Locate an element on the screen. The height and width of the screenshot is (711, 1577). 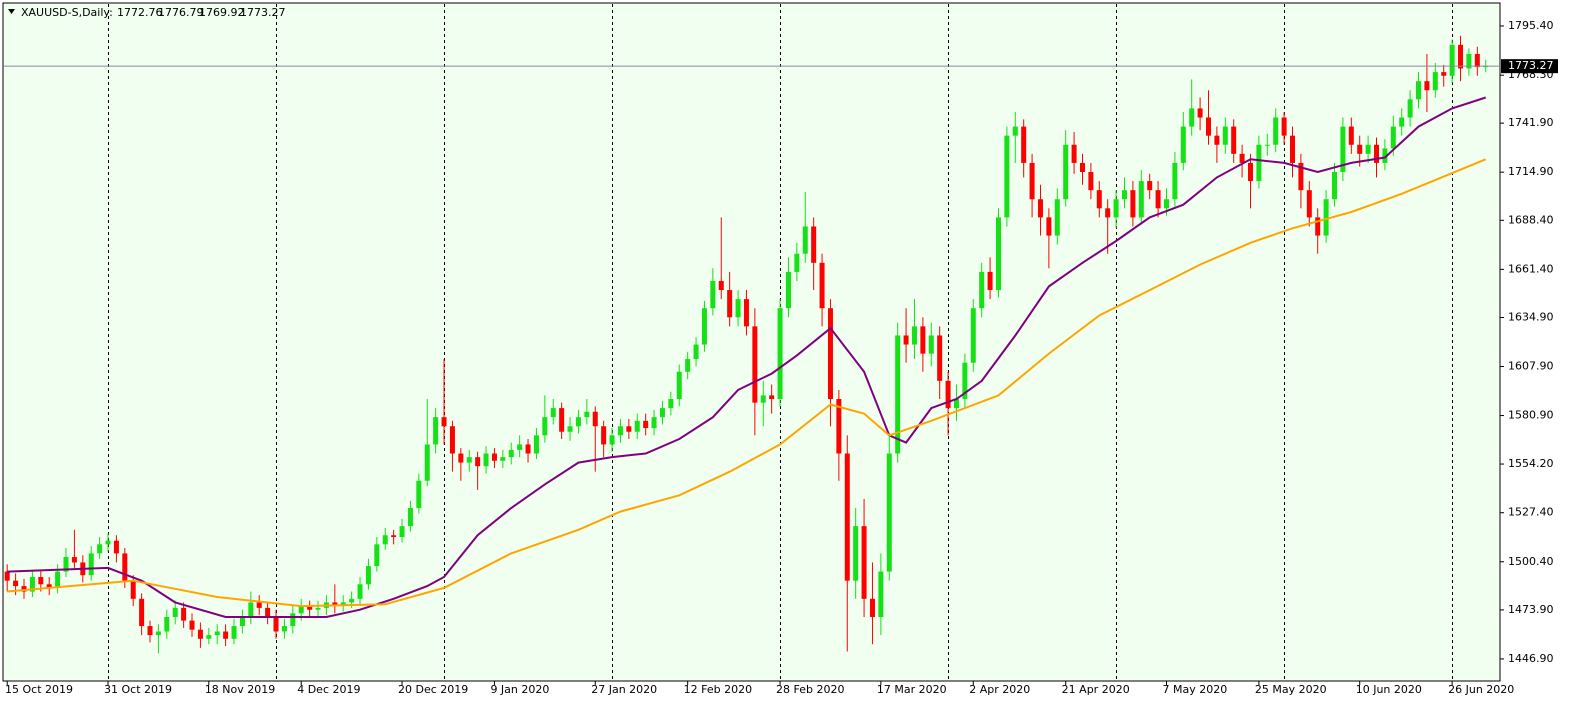
y-tick-label: 1500.40 is located at coordinates (1531, 561).